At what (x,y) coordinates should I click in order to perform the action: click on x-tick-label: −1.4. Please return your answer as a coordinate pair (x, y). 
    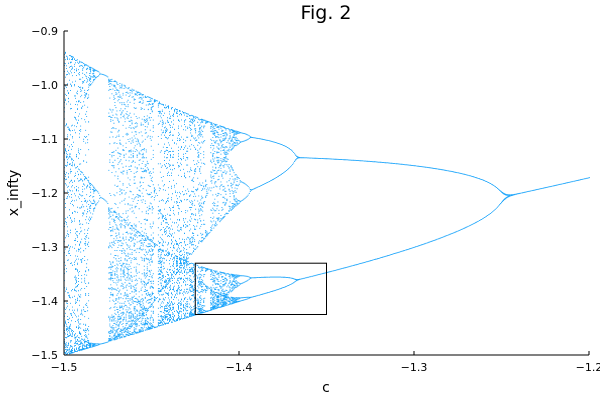
    Looking at the image, I should click on (239, 367).